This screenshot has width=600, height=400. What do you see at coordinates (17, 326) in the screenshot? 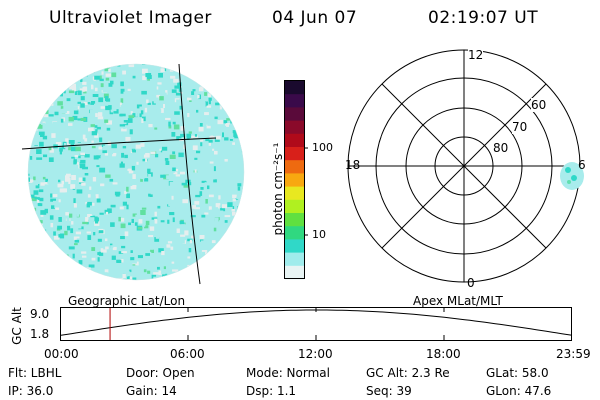
I see `timeline-axis-label: GC Alt` at bounding box center [17, 326].